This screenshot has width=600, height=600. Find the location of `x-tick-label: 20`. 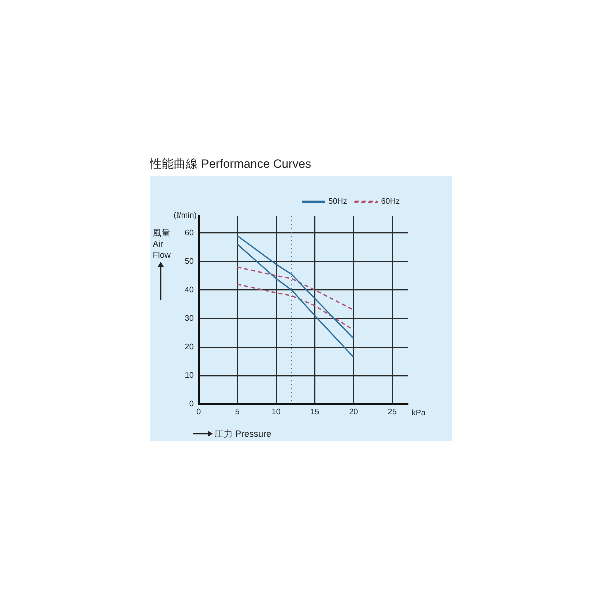

x-tick-label: 20 is located at coordinates (354, 411).